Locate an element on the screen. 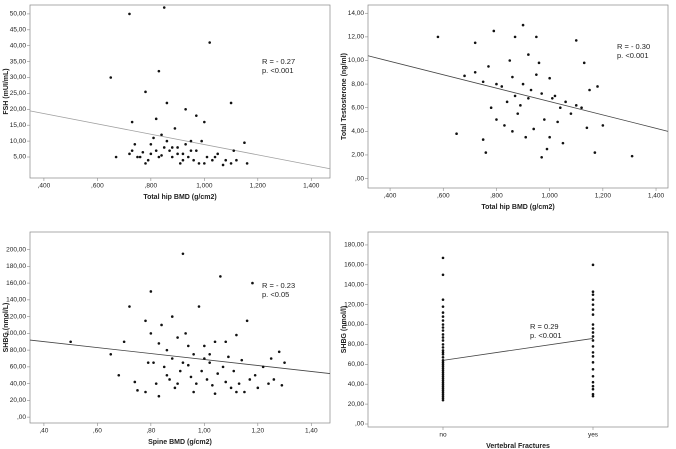 The height and width of the screenshot is (449, 676). x-tick-label: no is located at coordinates (443, 435).